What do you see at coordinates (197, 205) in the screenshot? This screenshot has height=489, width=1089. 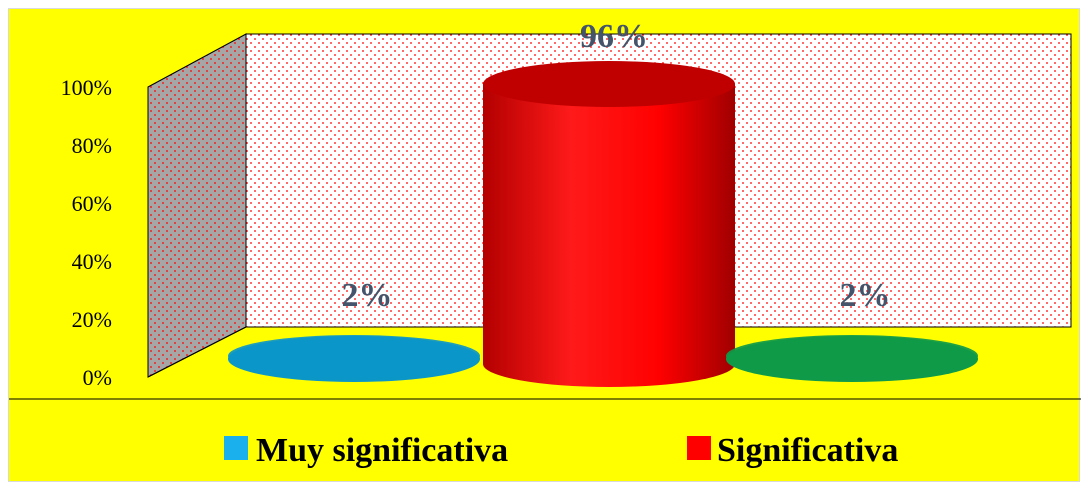 I see `side-wall` at bounding box center [197, 205].